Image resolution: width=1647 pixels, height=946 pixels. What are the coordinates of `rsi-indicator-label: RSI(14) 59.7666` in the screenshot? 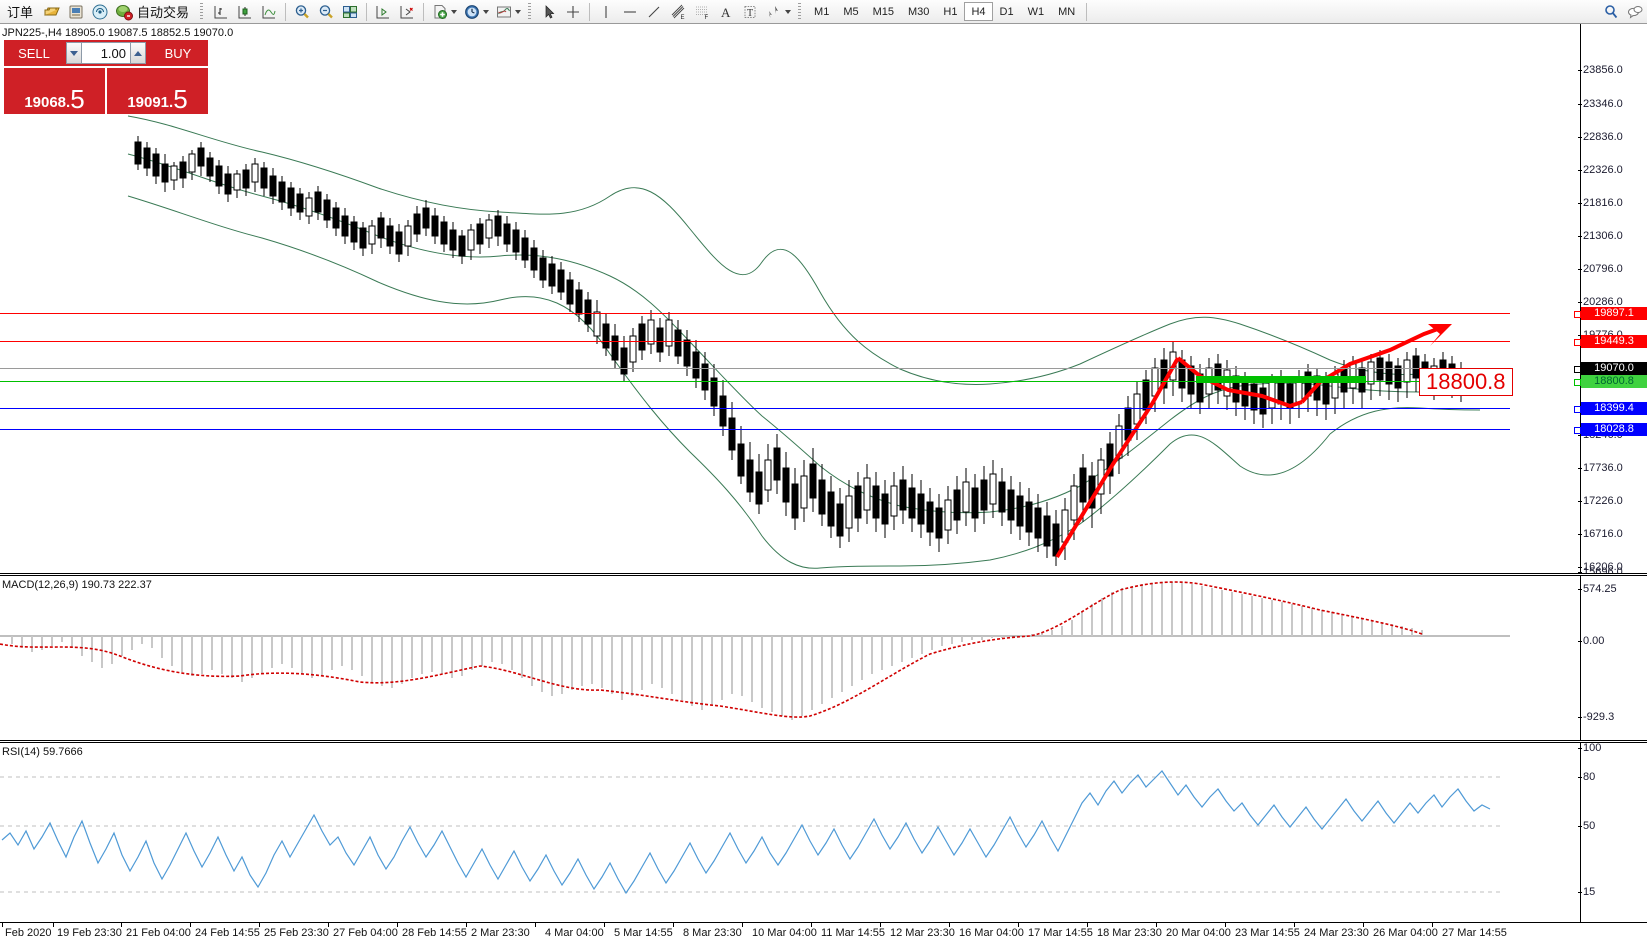 It's located at (42, 752).